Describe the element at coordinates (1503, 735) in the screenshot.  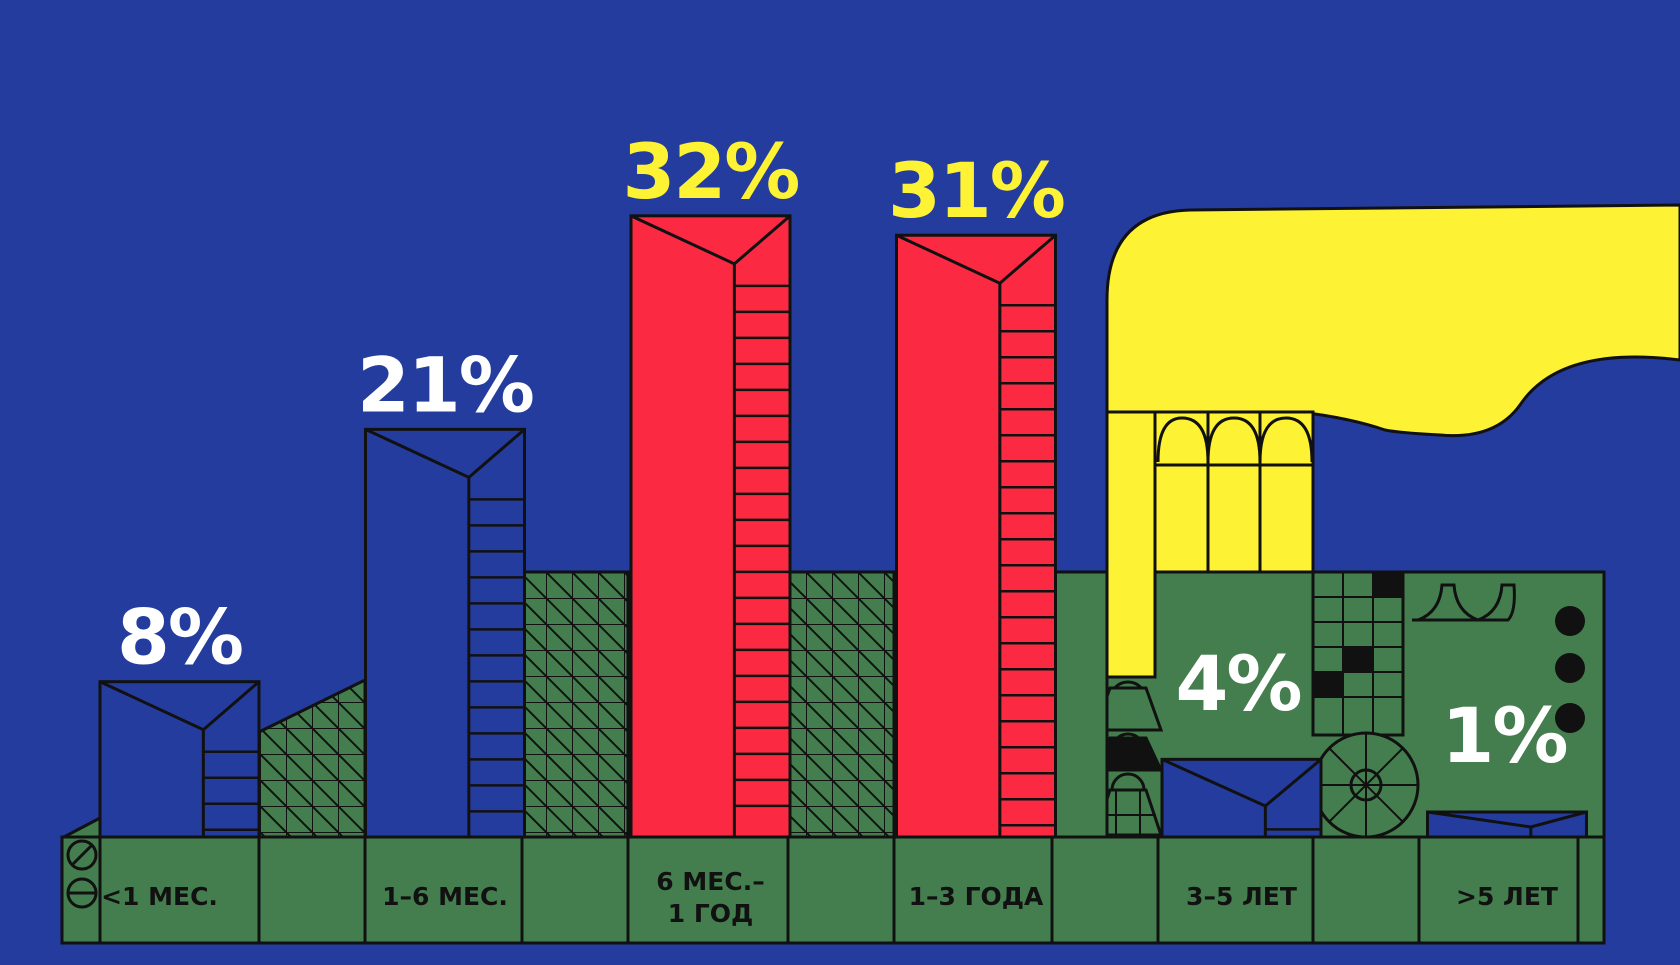
I see `value-label: 1%` at that location.